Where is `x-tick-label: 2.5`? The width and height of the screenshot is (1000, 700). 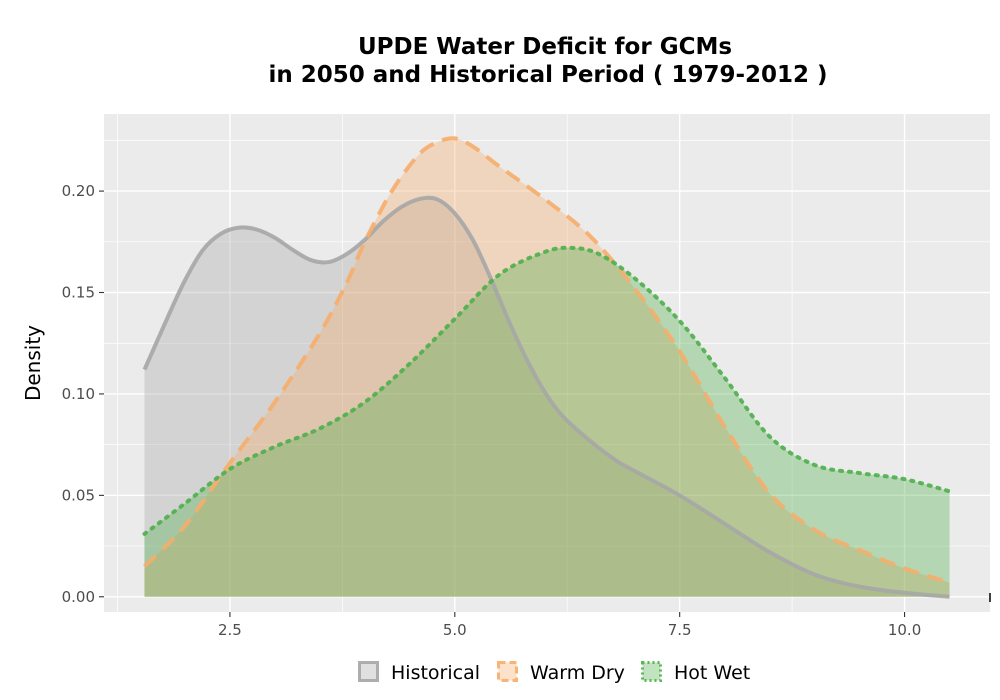
x-tick-label: 2.5 is located at coordinates (230, 630).